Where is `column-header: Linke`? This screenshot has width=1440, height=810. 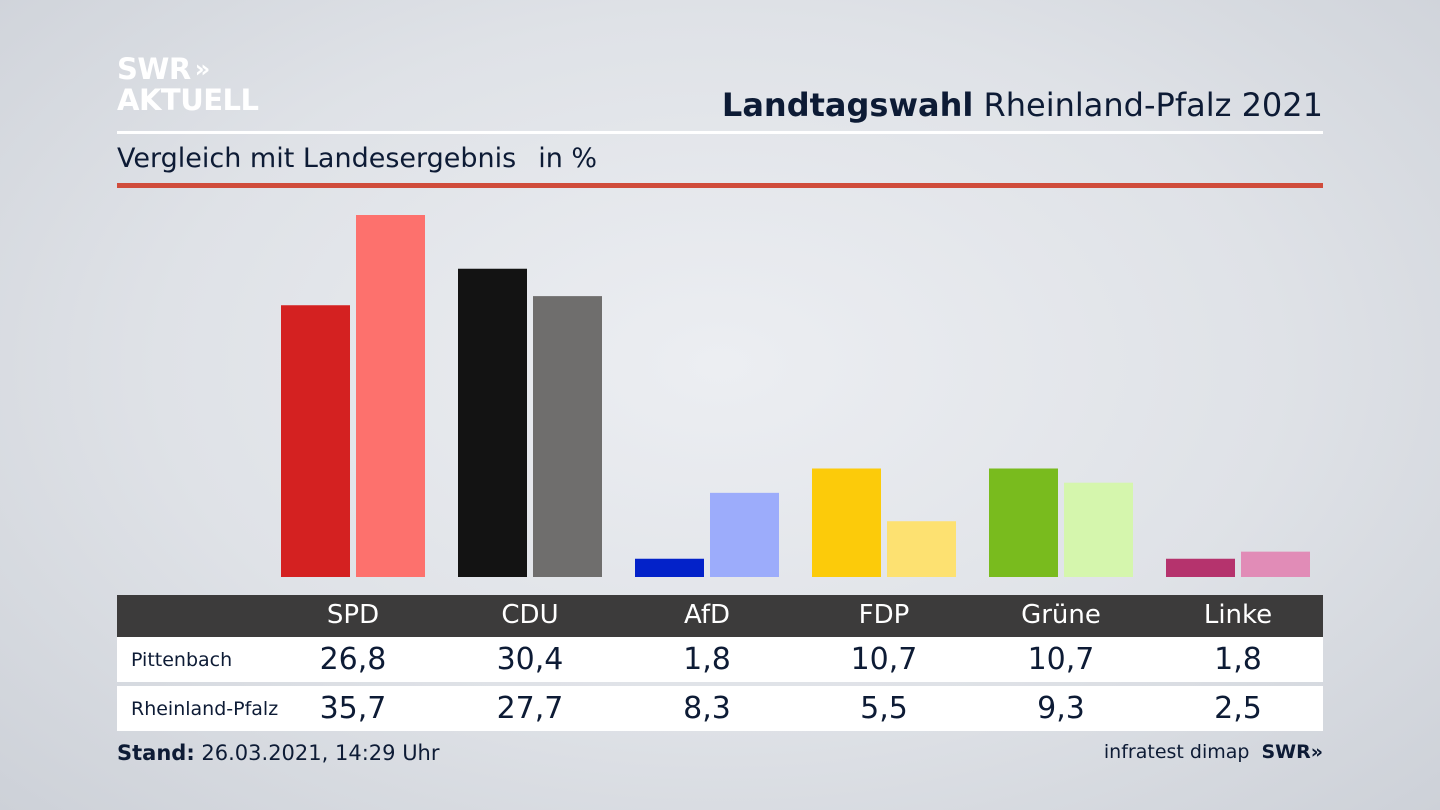
column-header: Linke is located at coordinates (1238, 615).